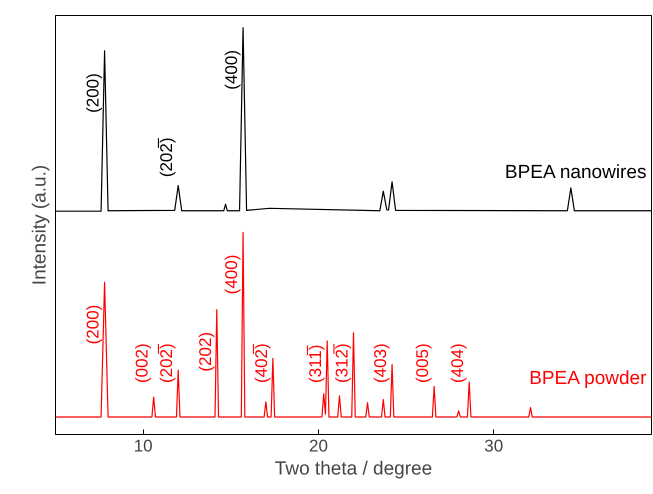 The image size is (653, 494). Describe the element at coordinates (205, 352) in the screenshot. I see `annotation: (202)` at that location.